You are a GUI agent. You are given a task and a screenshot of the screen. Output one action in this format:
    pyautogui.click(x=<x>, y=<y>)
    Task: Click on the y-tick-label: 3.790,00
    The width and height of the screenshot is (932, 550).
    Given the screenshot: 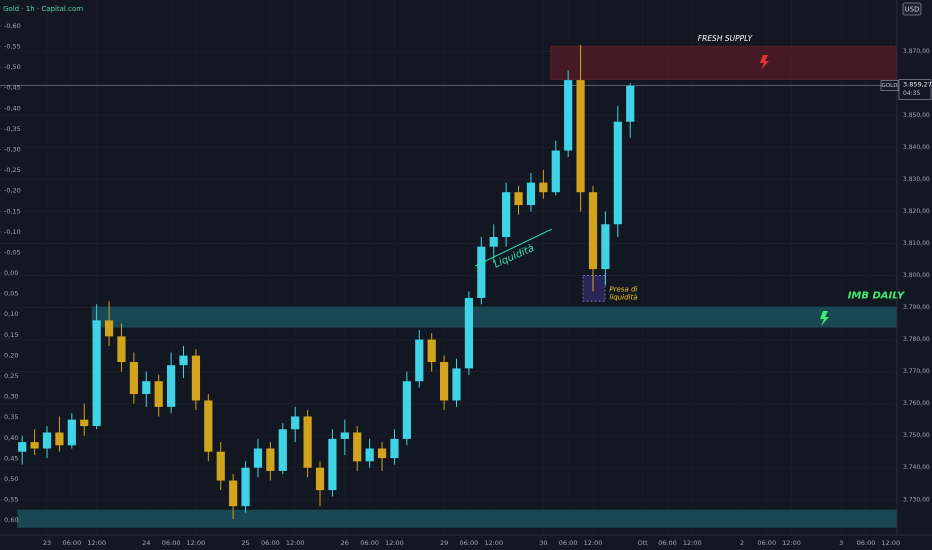 What is the action you would take?
    pyautogui.click(x=916, y=307)
    